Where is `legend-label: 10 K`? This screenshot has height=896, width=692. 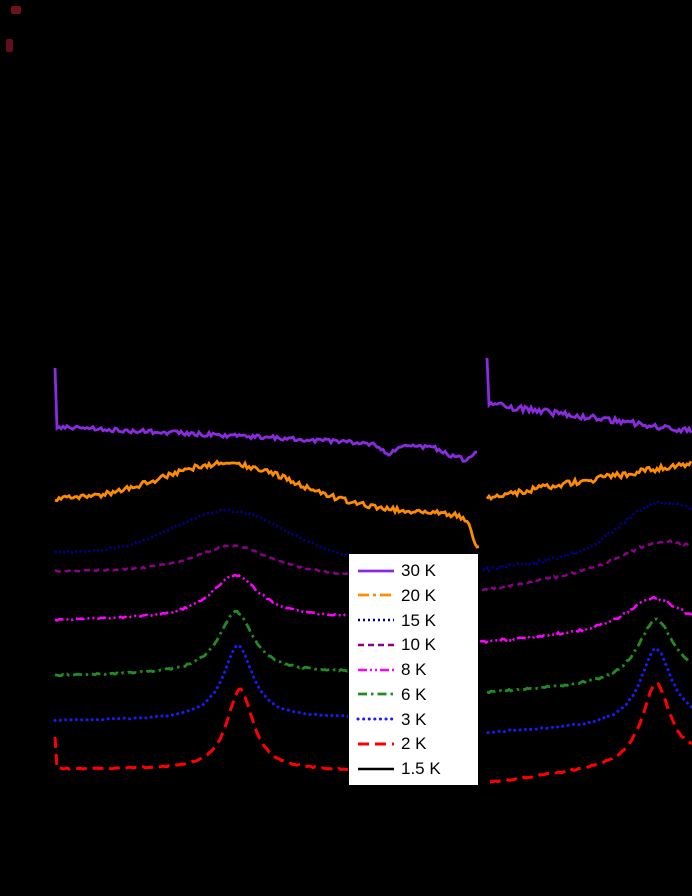
legend-label: 10 K is located at coordinates (418, 645).